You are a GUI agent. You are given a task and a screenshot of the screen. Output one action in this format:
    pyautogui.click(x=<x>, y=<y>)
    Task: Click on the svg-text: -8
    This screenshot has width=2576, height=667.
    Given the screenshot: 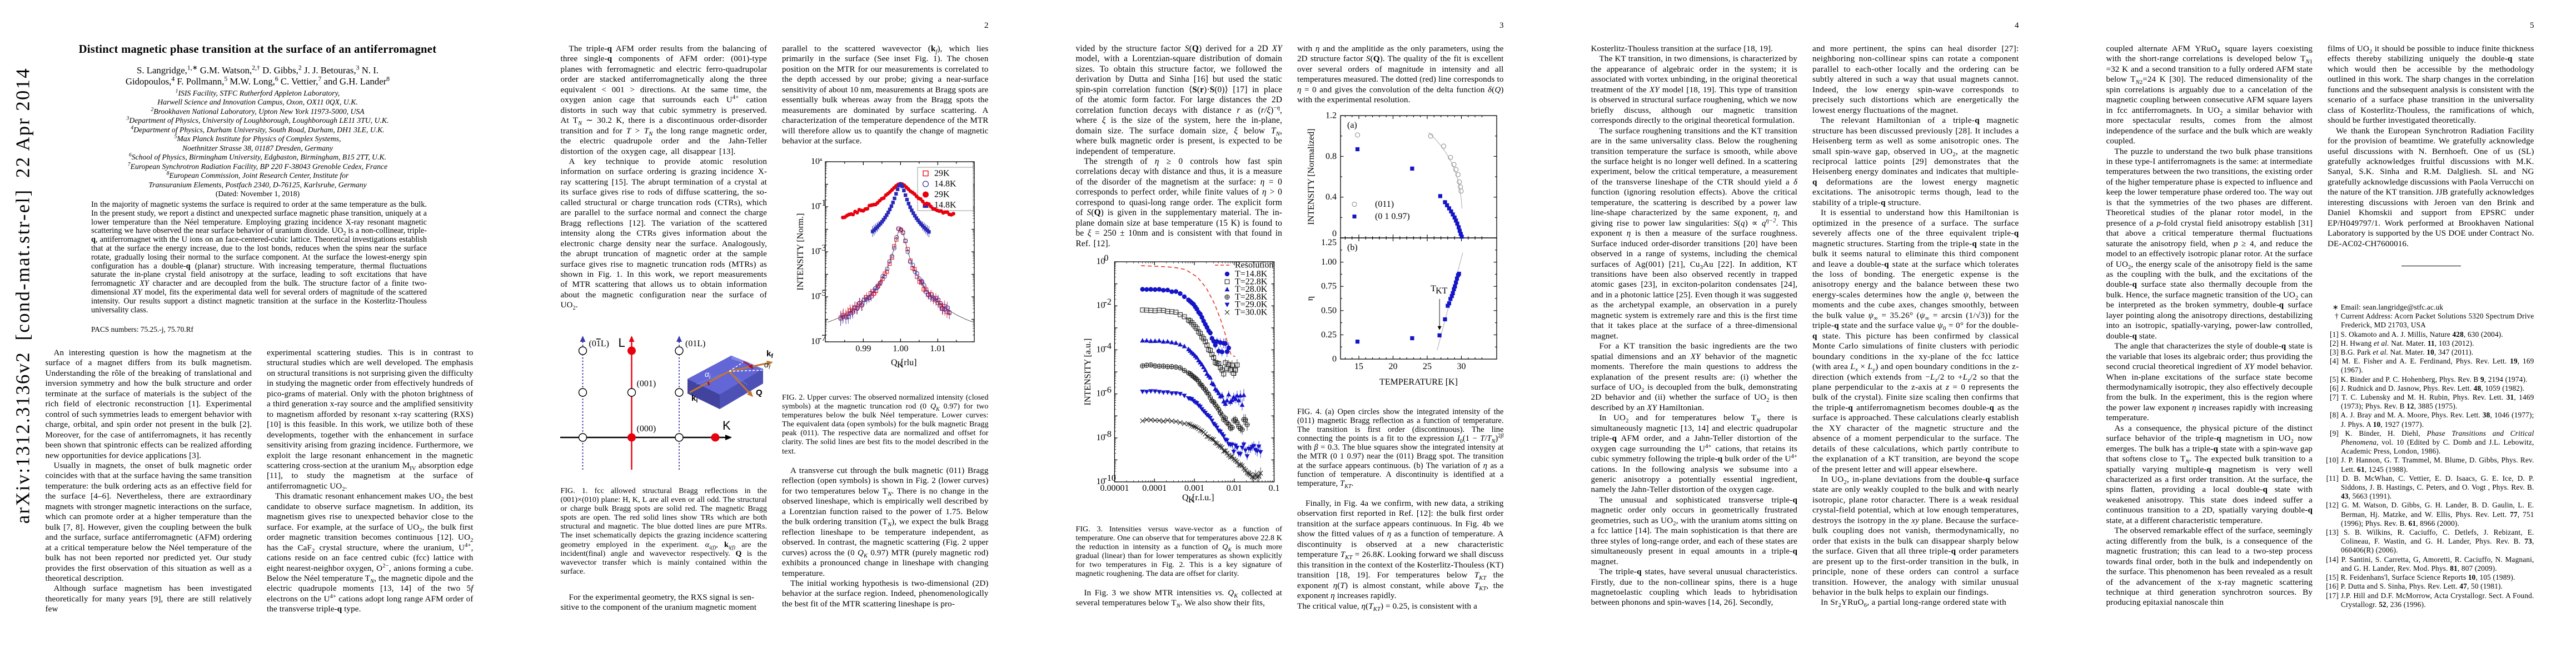 What is the action you would take?
    pyautogui.click(x=1107, y=434)
    